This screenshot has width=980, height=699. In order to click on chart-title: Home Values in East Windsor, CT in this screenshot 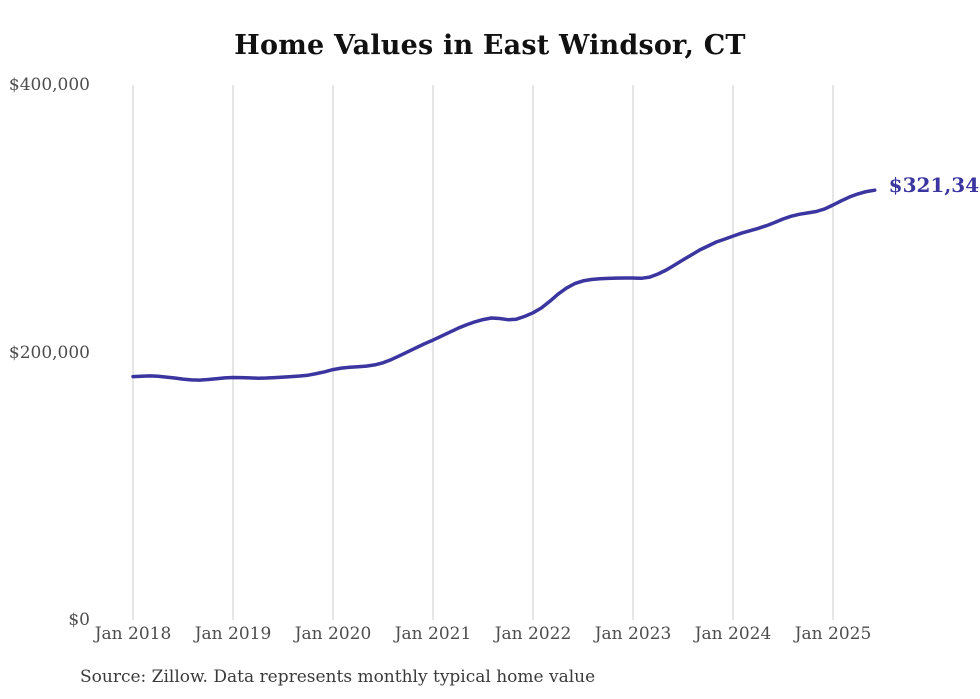, I will do `click(490, 45)`.